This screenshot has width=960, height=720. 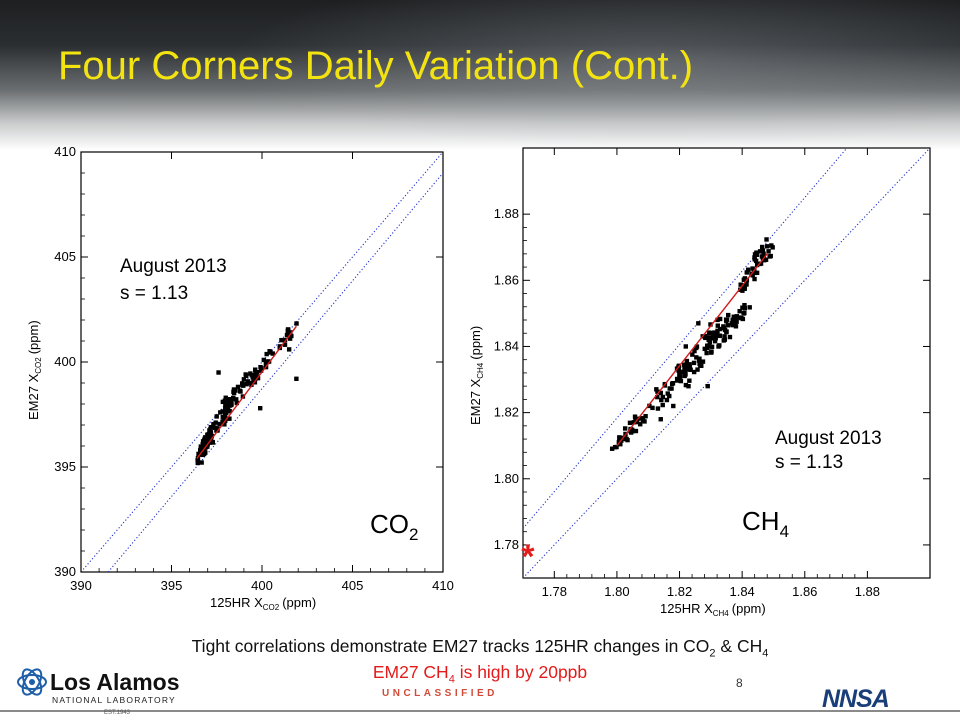 What do you see at coordinates (98, 692) in the screenshot?
I see `los-alamos-logo: Los Alamos NATIONAL LABORATORY EST.1943` at bounding box center [98, 692].